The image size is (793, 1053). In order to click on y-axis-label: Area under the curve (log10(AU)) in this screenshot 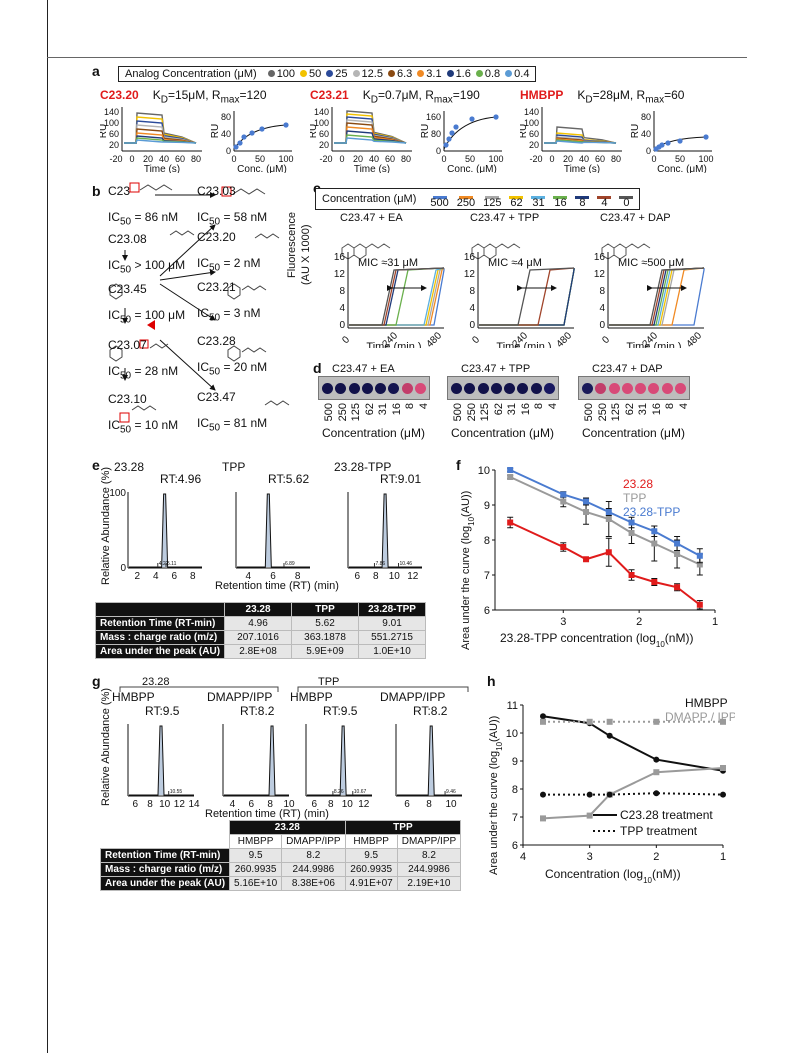, I will do `click(468, 570)`.